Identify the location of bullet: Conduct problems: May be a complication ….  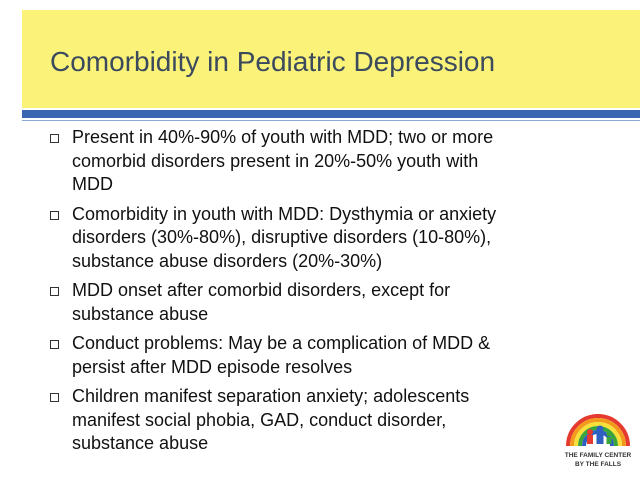
(328, 355).